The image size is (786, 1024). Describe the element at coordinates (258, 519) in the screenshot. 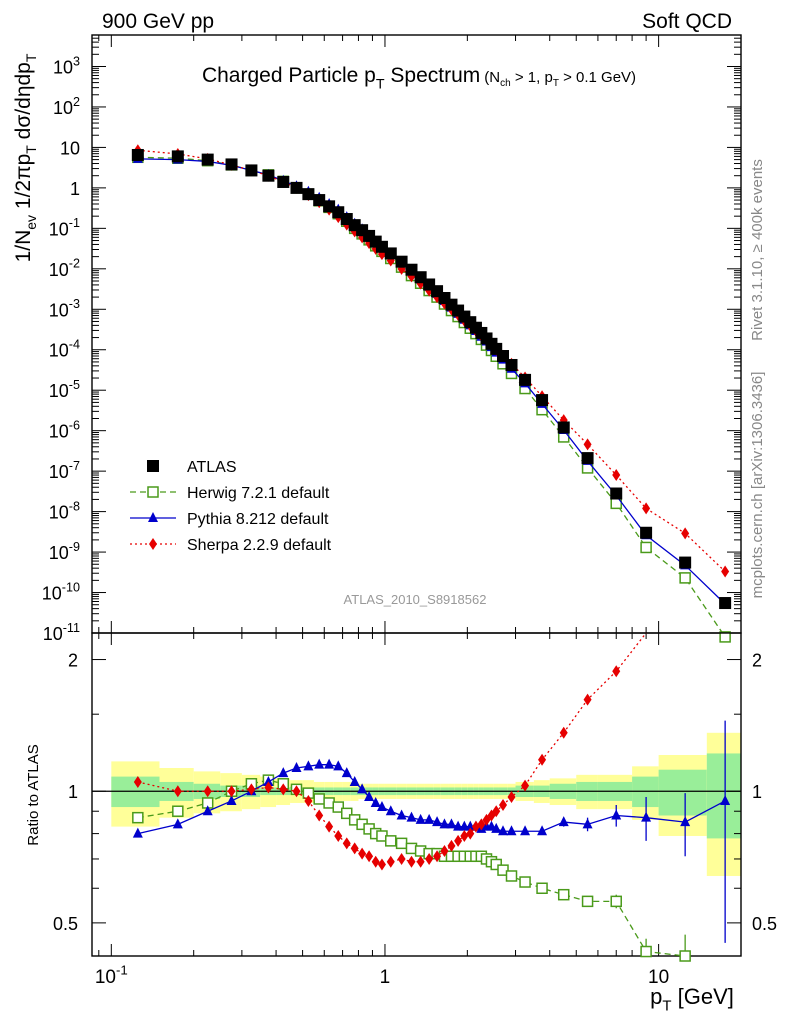

I see `legend-label: Pythia 8.212 default` at that location.